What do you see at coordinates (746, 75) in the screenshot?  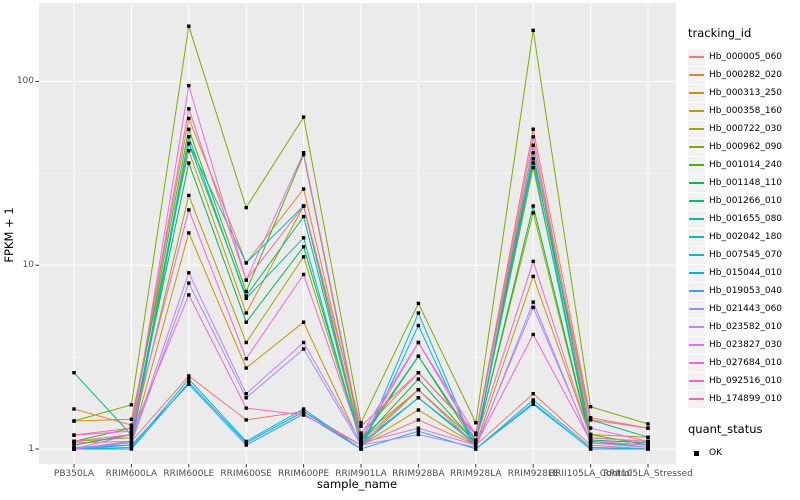 I see `legend-item-label: Hb_000282_020` at bounding box center [746, 75].